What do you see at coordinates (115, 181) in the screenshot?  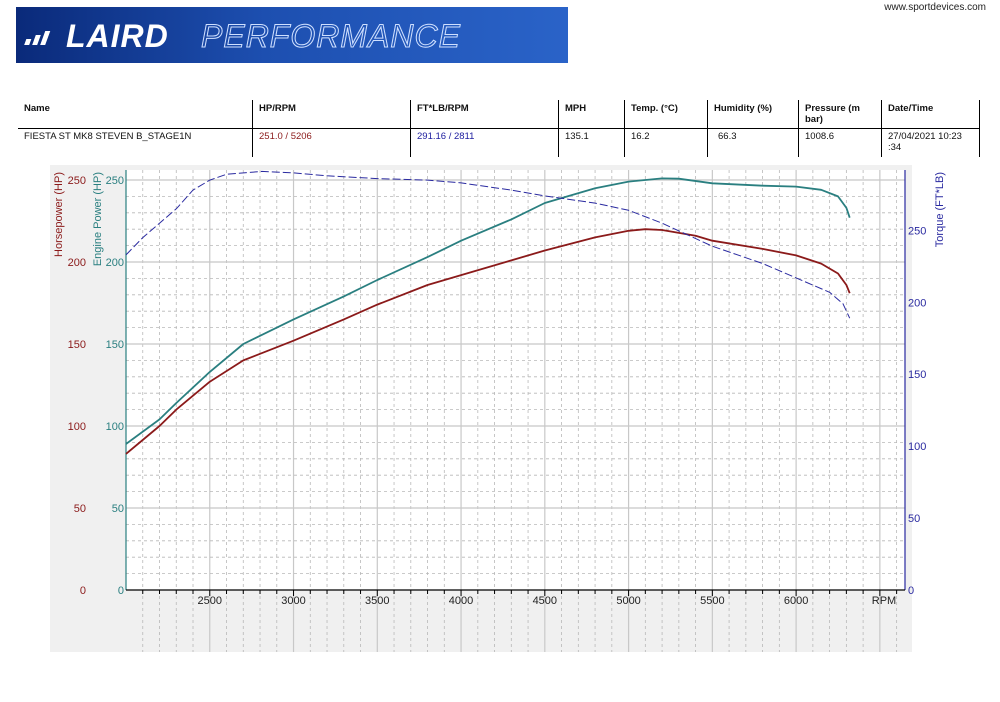 I see `engine-power-tick-label: 250` at bounding box center [115, 181].